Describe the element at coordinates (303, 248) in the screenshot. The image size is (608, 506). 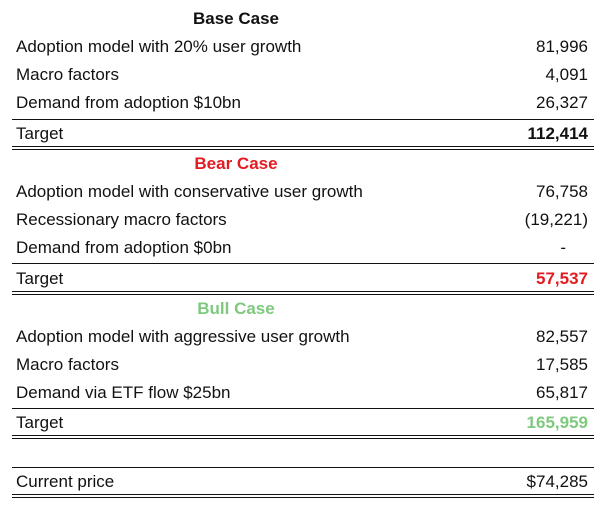
I see `bear-case-row: Demand from adoption $0bn -` at that location.